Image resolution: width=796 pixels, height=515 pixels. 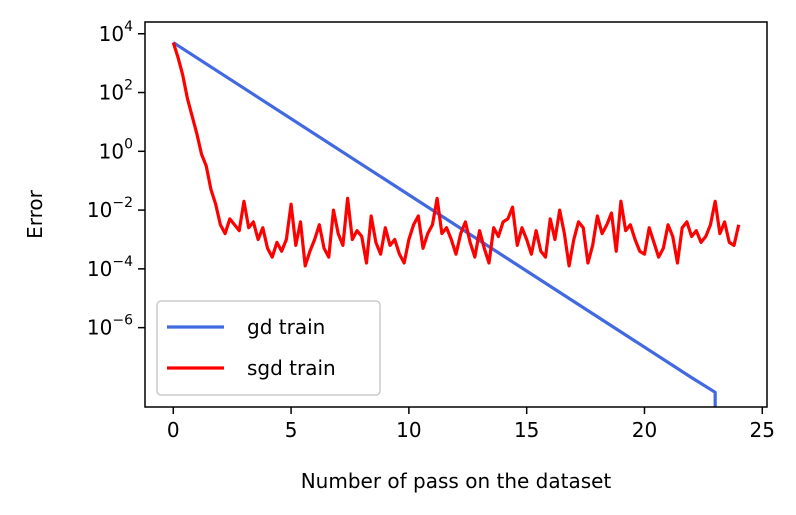 What do you see at coordinates (116, 32) in the screenshot?
I see `y-tick-label: 10⁴` at bounding box center [116, 32].